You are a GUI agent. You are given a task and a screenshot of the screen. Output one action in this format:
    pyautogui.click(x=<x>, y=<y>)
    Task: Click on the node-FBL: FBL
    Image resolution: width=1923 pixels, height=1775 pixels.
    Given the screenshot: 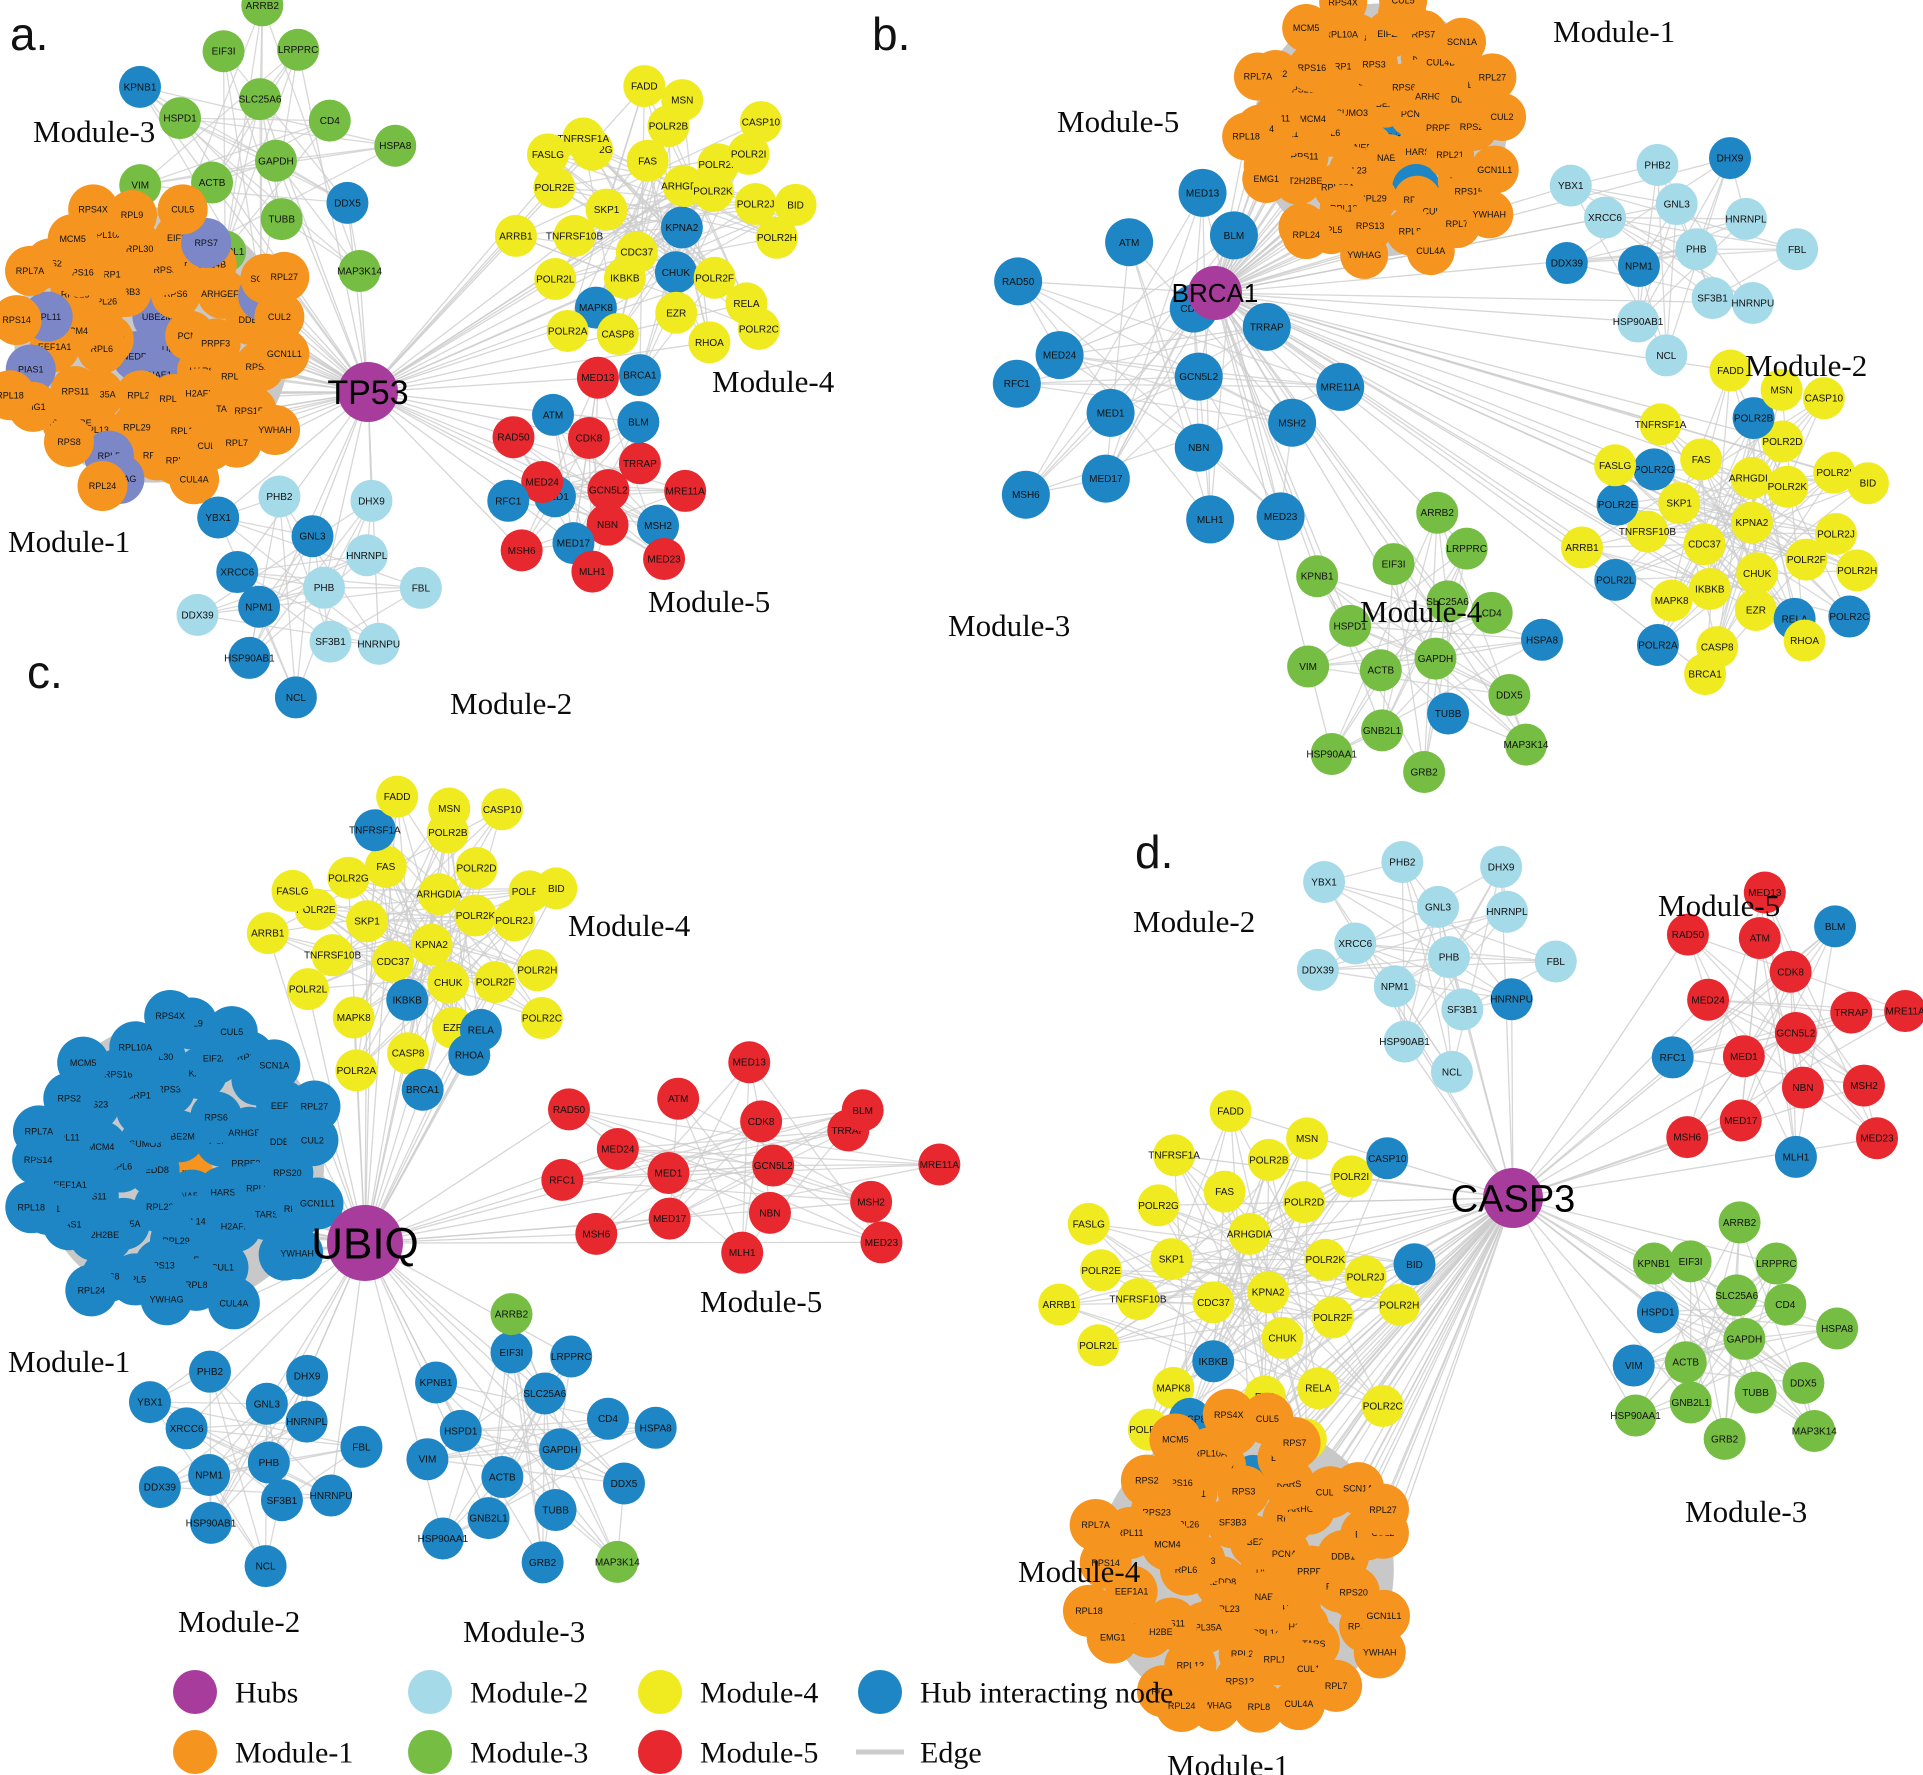 What is the action you would take?
    pyautogui.click(x=1797, y=249)
    